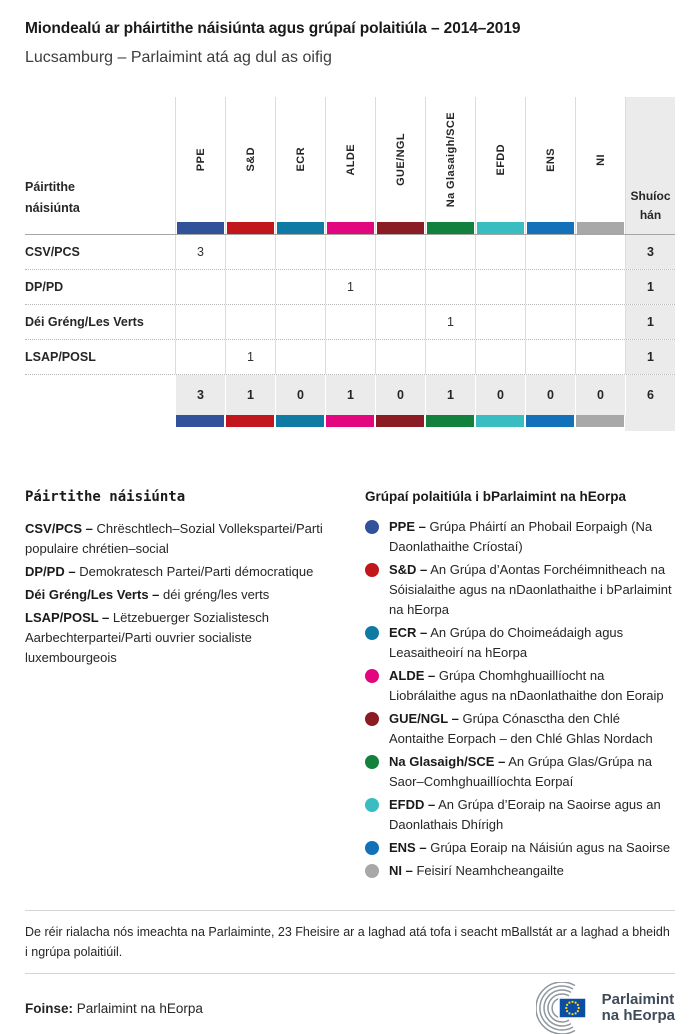 Image resolution: width=700 pixels, height=1034 pixels. What do you see at coordinates (196, 571) in the screenshot?
I see `party-legend-description: Demokratesch Partei/Parti démocratique` at bounding box center [196, 571].